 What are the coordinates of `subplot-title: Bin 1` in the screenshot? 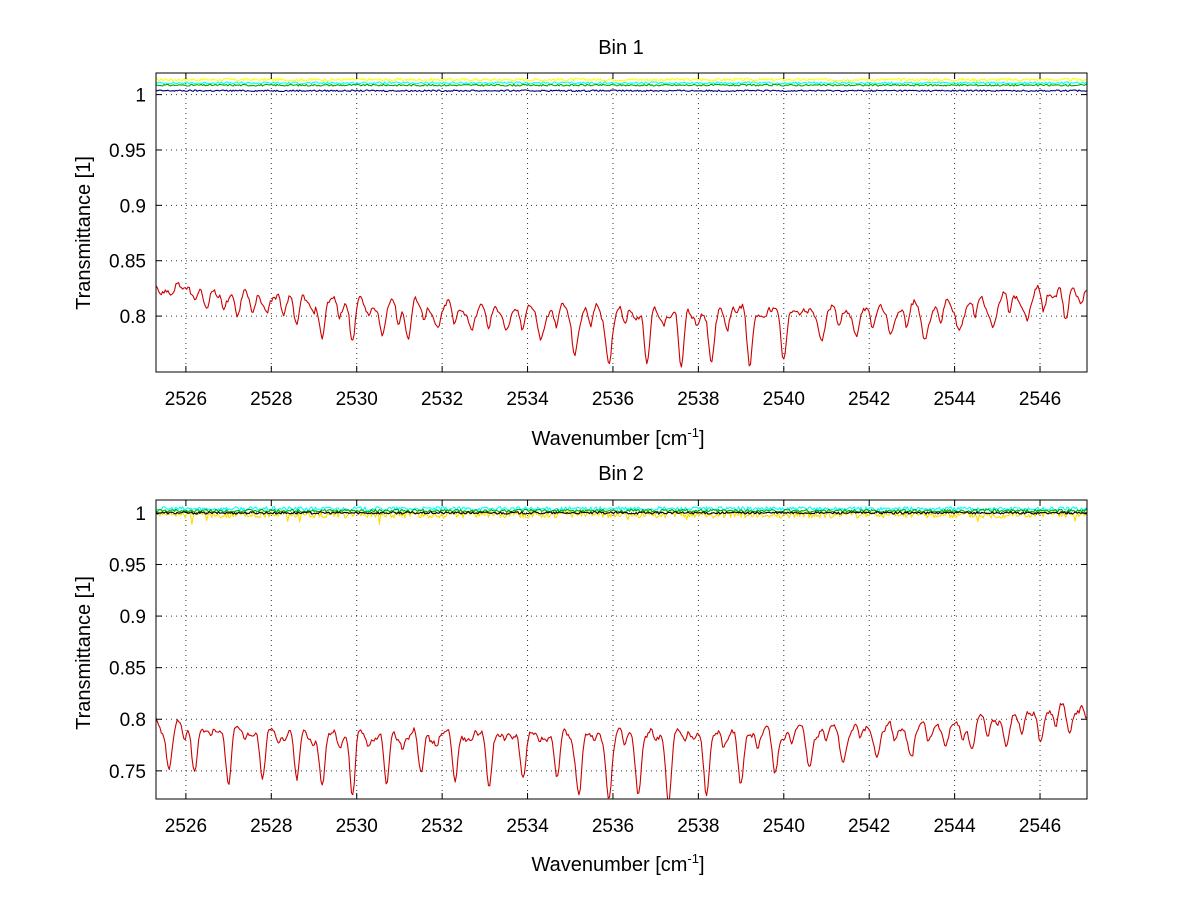 It's located at (621, 48).